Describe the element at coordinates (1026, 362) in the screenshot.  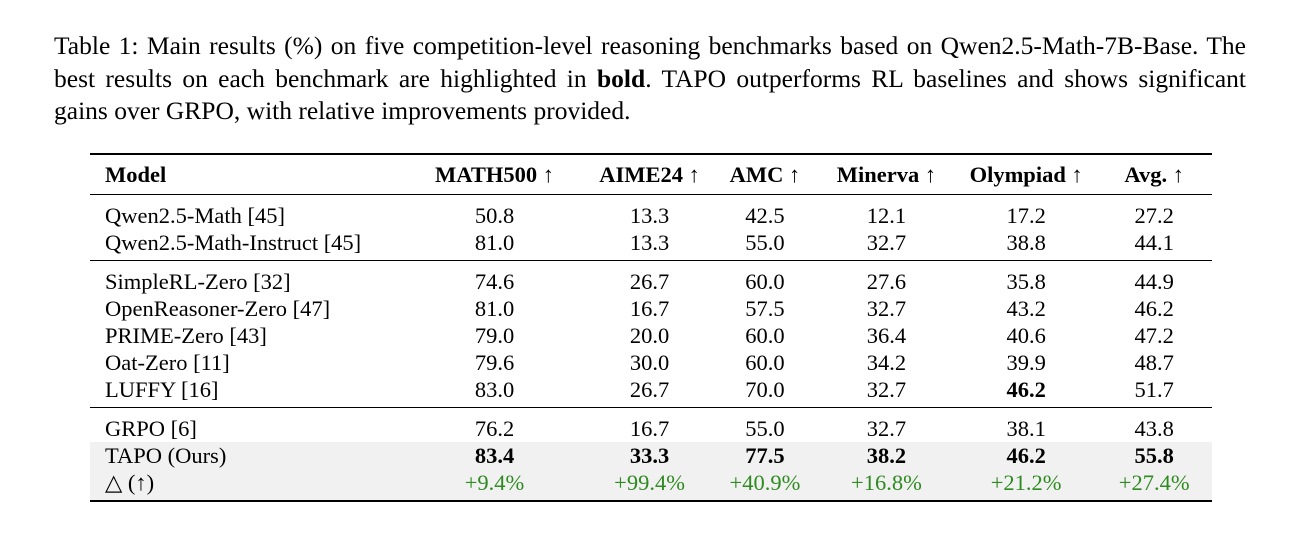
I see `cell-olympiad: 39.9` at that location.